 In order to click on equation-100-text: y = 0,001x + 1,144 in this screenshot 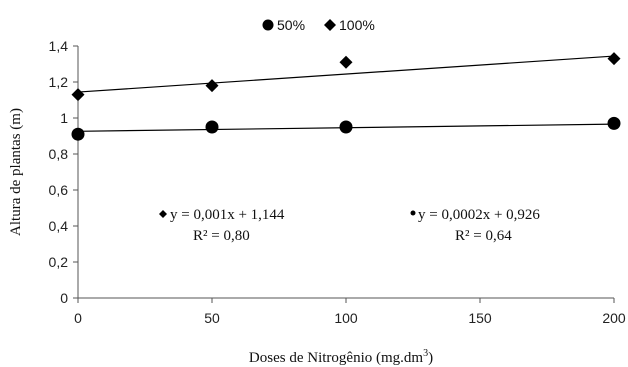, I will do `click(227, 215)`.